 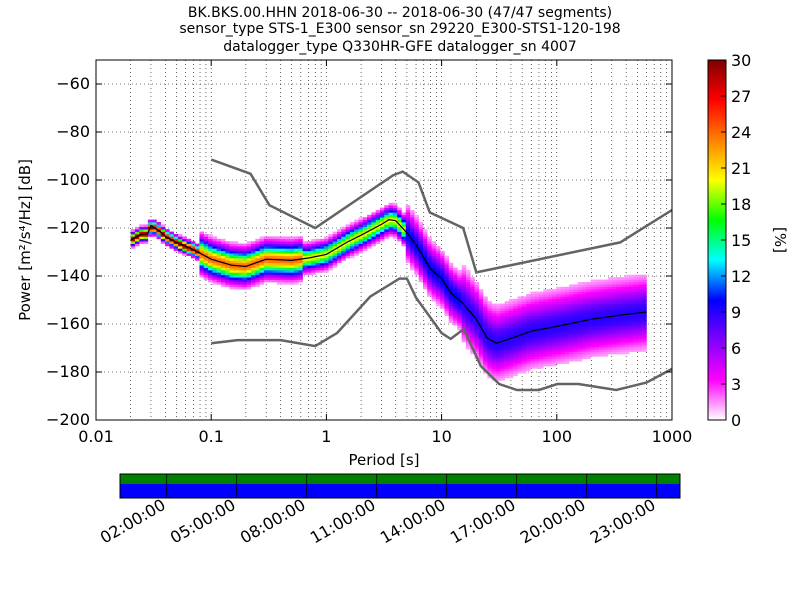 What do you see at coordinates (741, 132) in the screenshot?
I see `colorbar-tick-label: 24` at bounding box center [741, 132].